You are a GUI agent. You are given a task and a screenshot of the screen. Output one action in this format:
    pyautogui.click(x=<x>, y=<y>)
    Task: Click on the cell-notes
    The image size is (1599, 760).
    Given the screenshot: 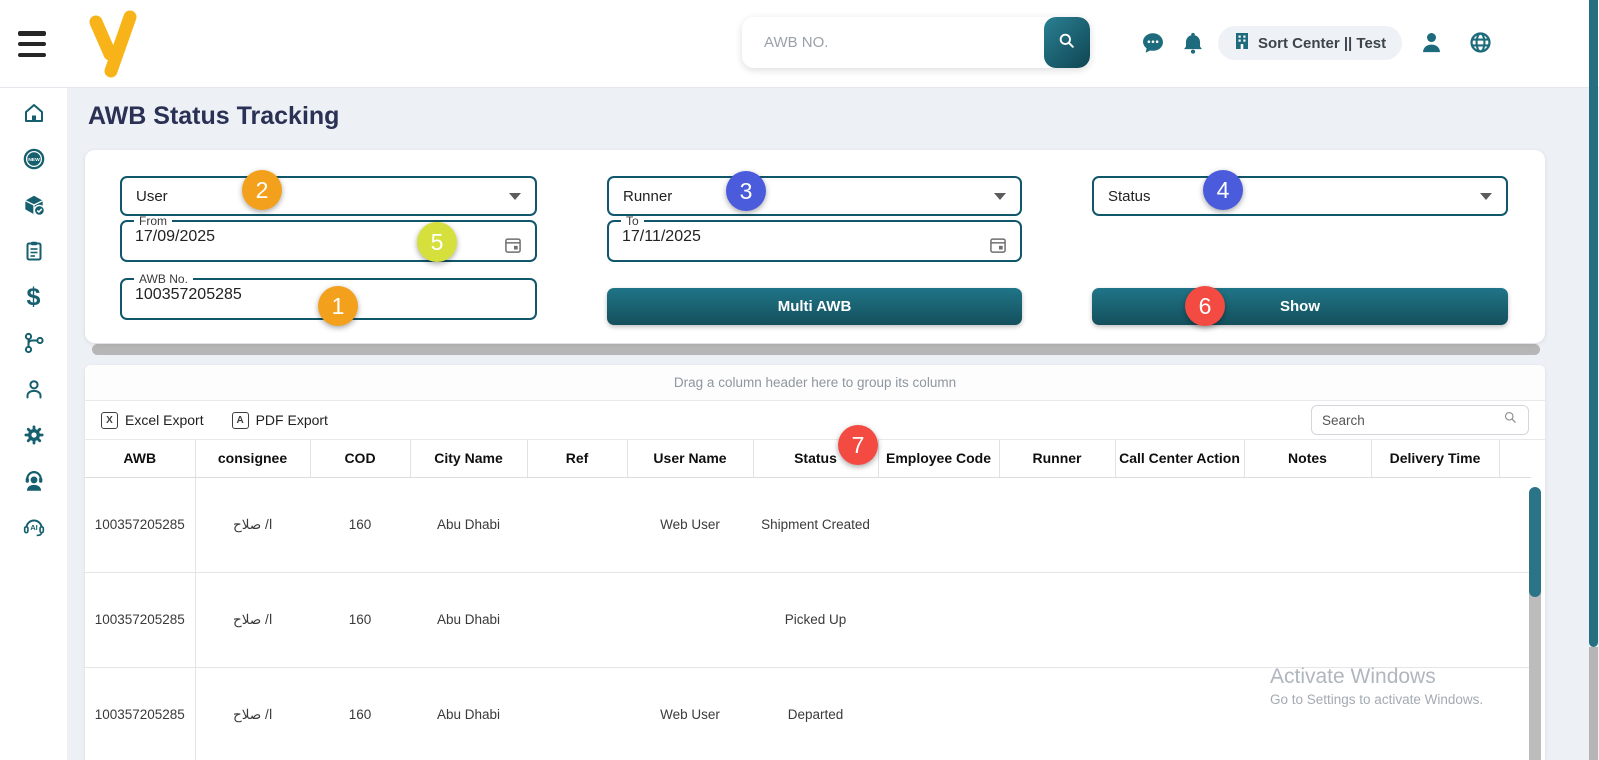 What is the action you would take?
    pyautogui.click(x=1307, y=713)
    